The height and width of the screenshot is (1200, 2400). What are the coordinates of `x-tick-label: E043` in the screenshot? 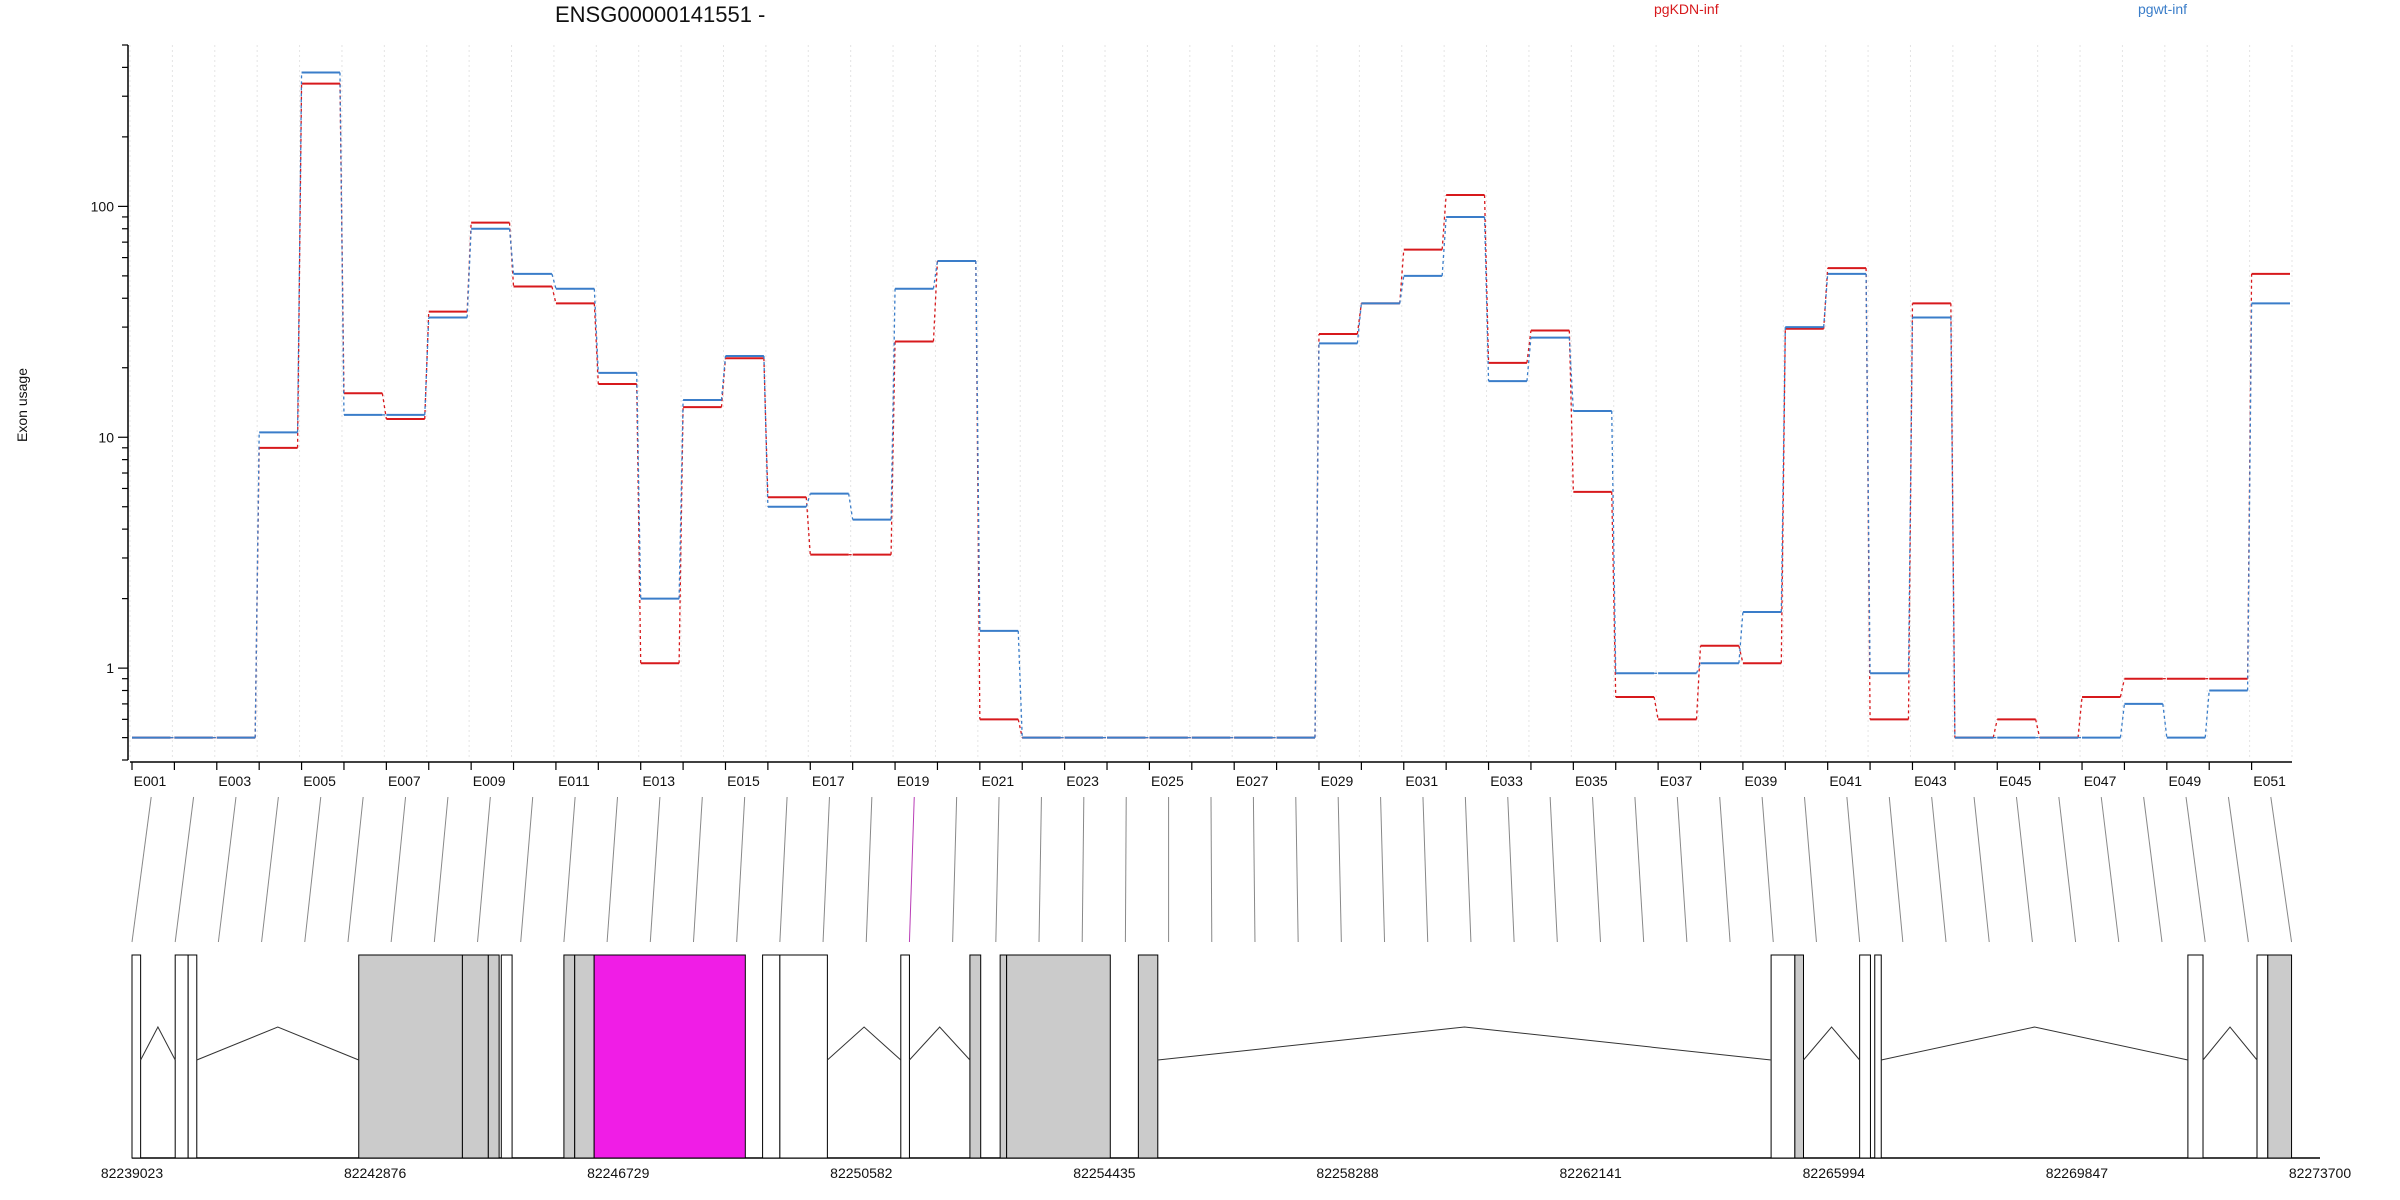 It's located at (1930, 781).